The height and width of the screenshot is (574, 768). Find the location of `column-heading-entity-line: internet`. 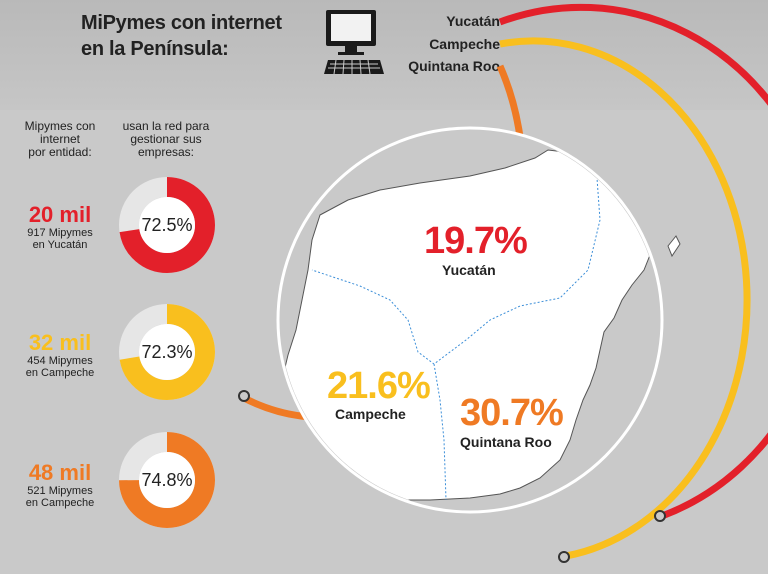

column-heading-entity-line: internet is located at coordinates (60, 139).